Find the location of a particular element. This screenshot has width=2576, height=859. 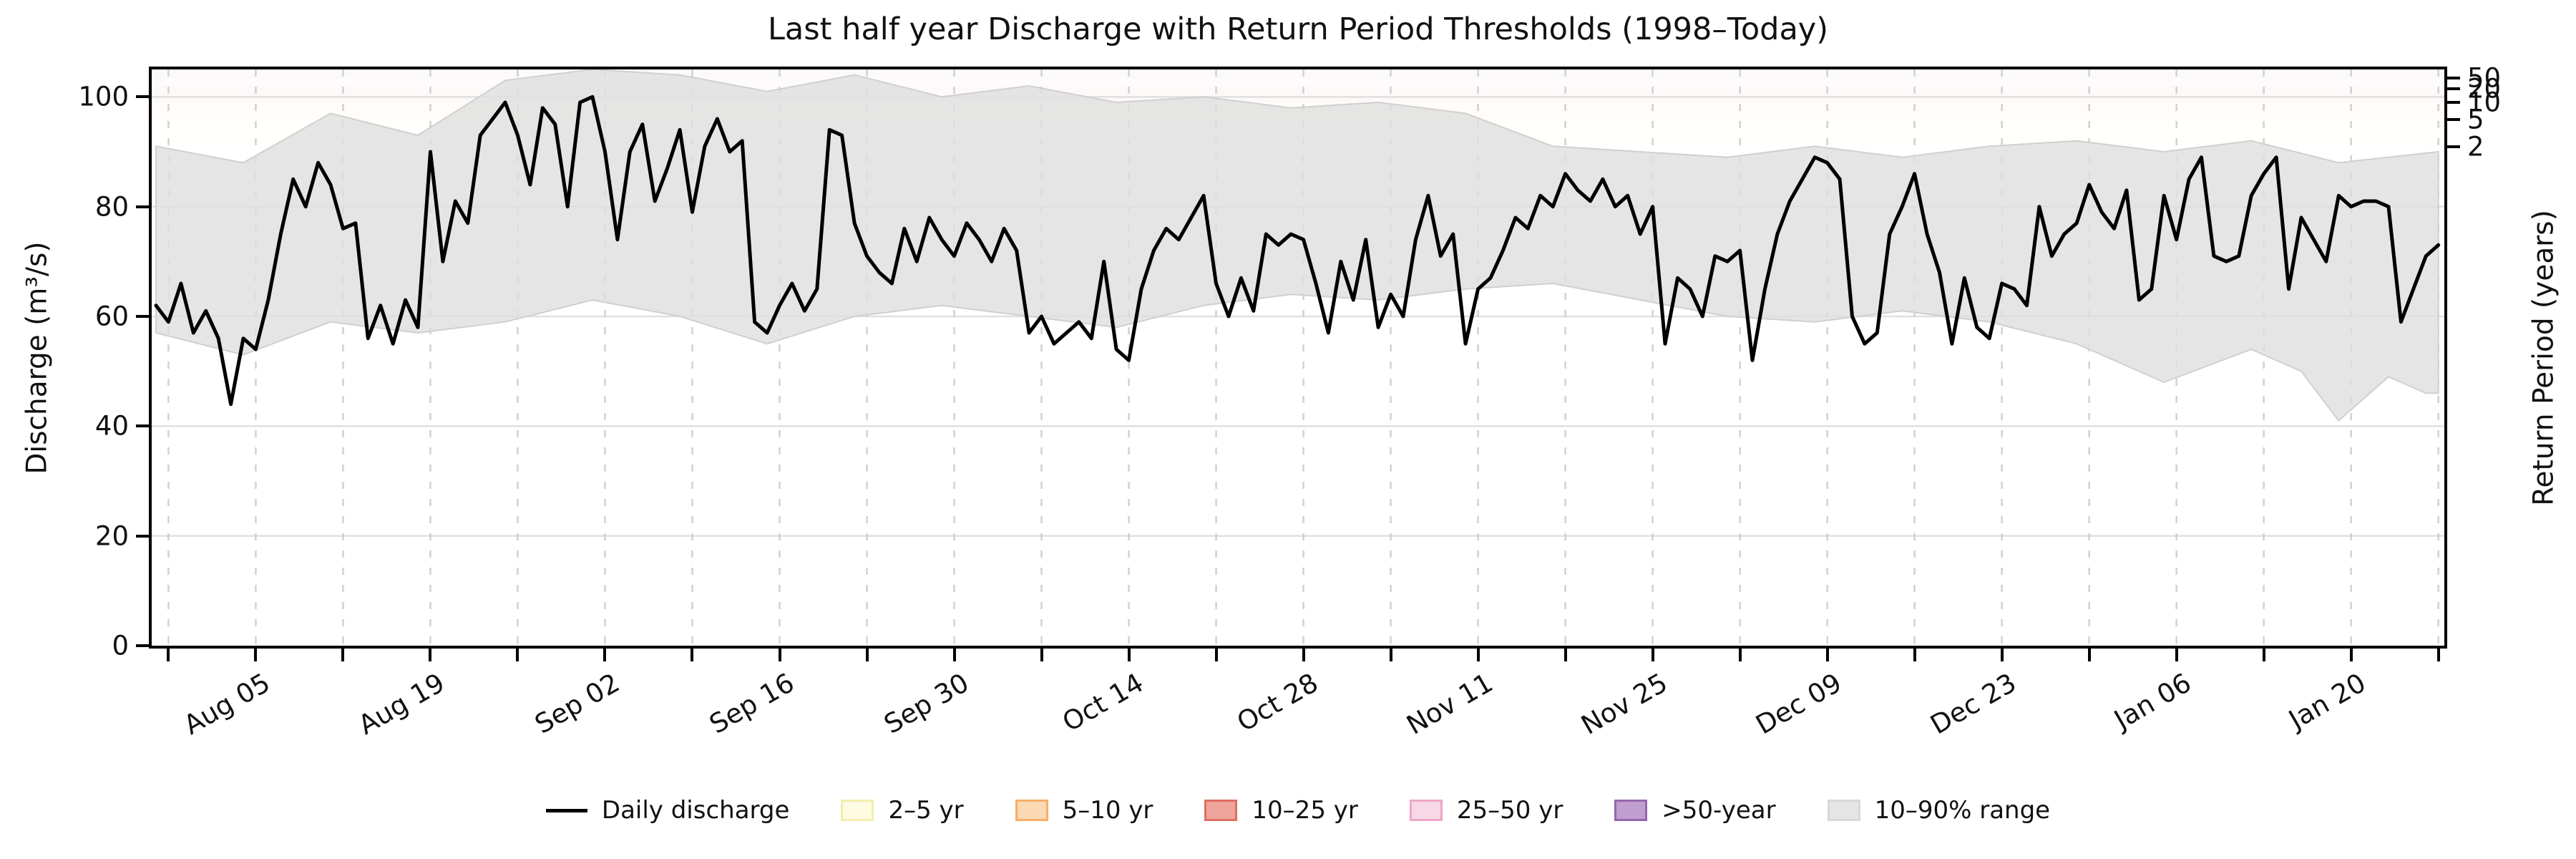

legend-item: 5–10 yr is located at coordinates (1084, 810).